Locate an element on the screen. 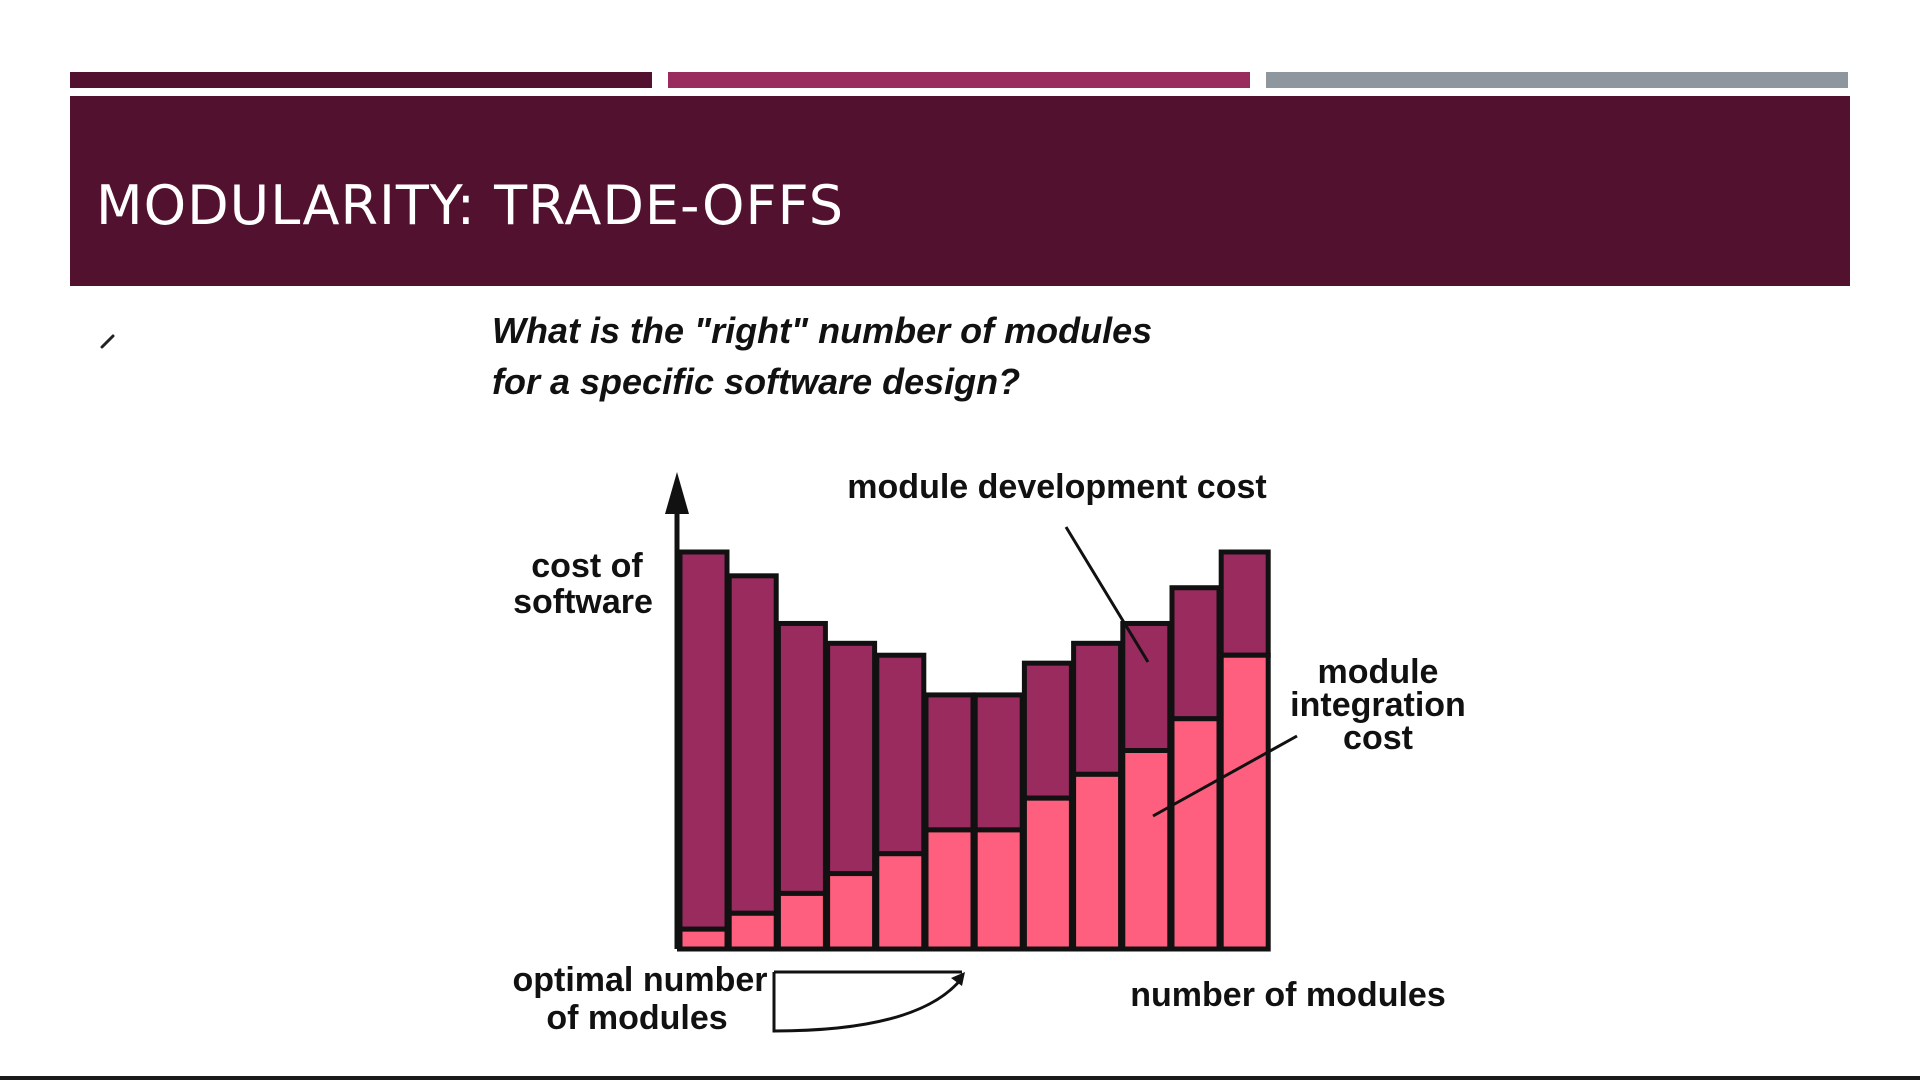 The image size is (1920, 1080). up-arrow-icon is located at coordinates (677, 493).